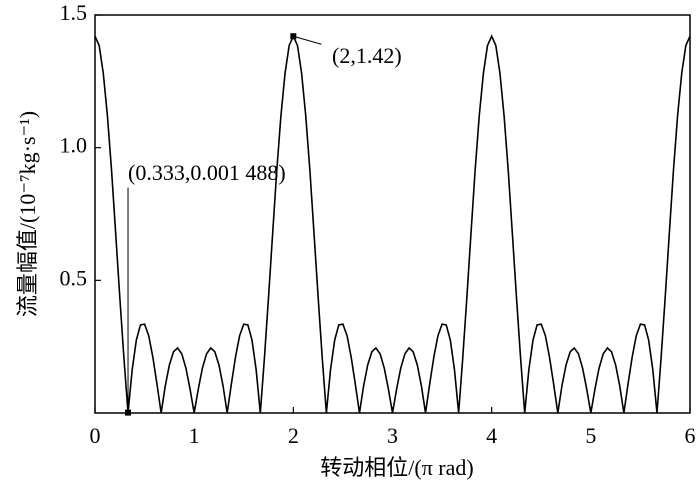  Describe the element at coordinates (590, 435) in the screenshot. I see `x-tick-label: 5` at that location.